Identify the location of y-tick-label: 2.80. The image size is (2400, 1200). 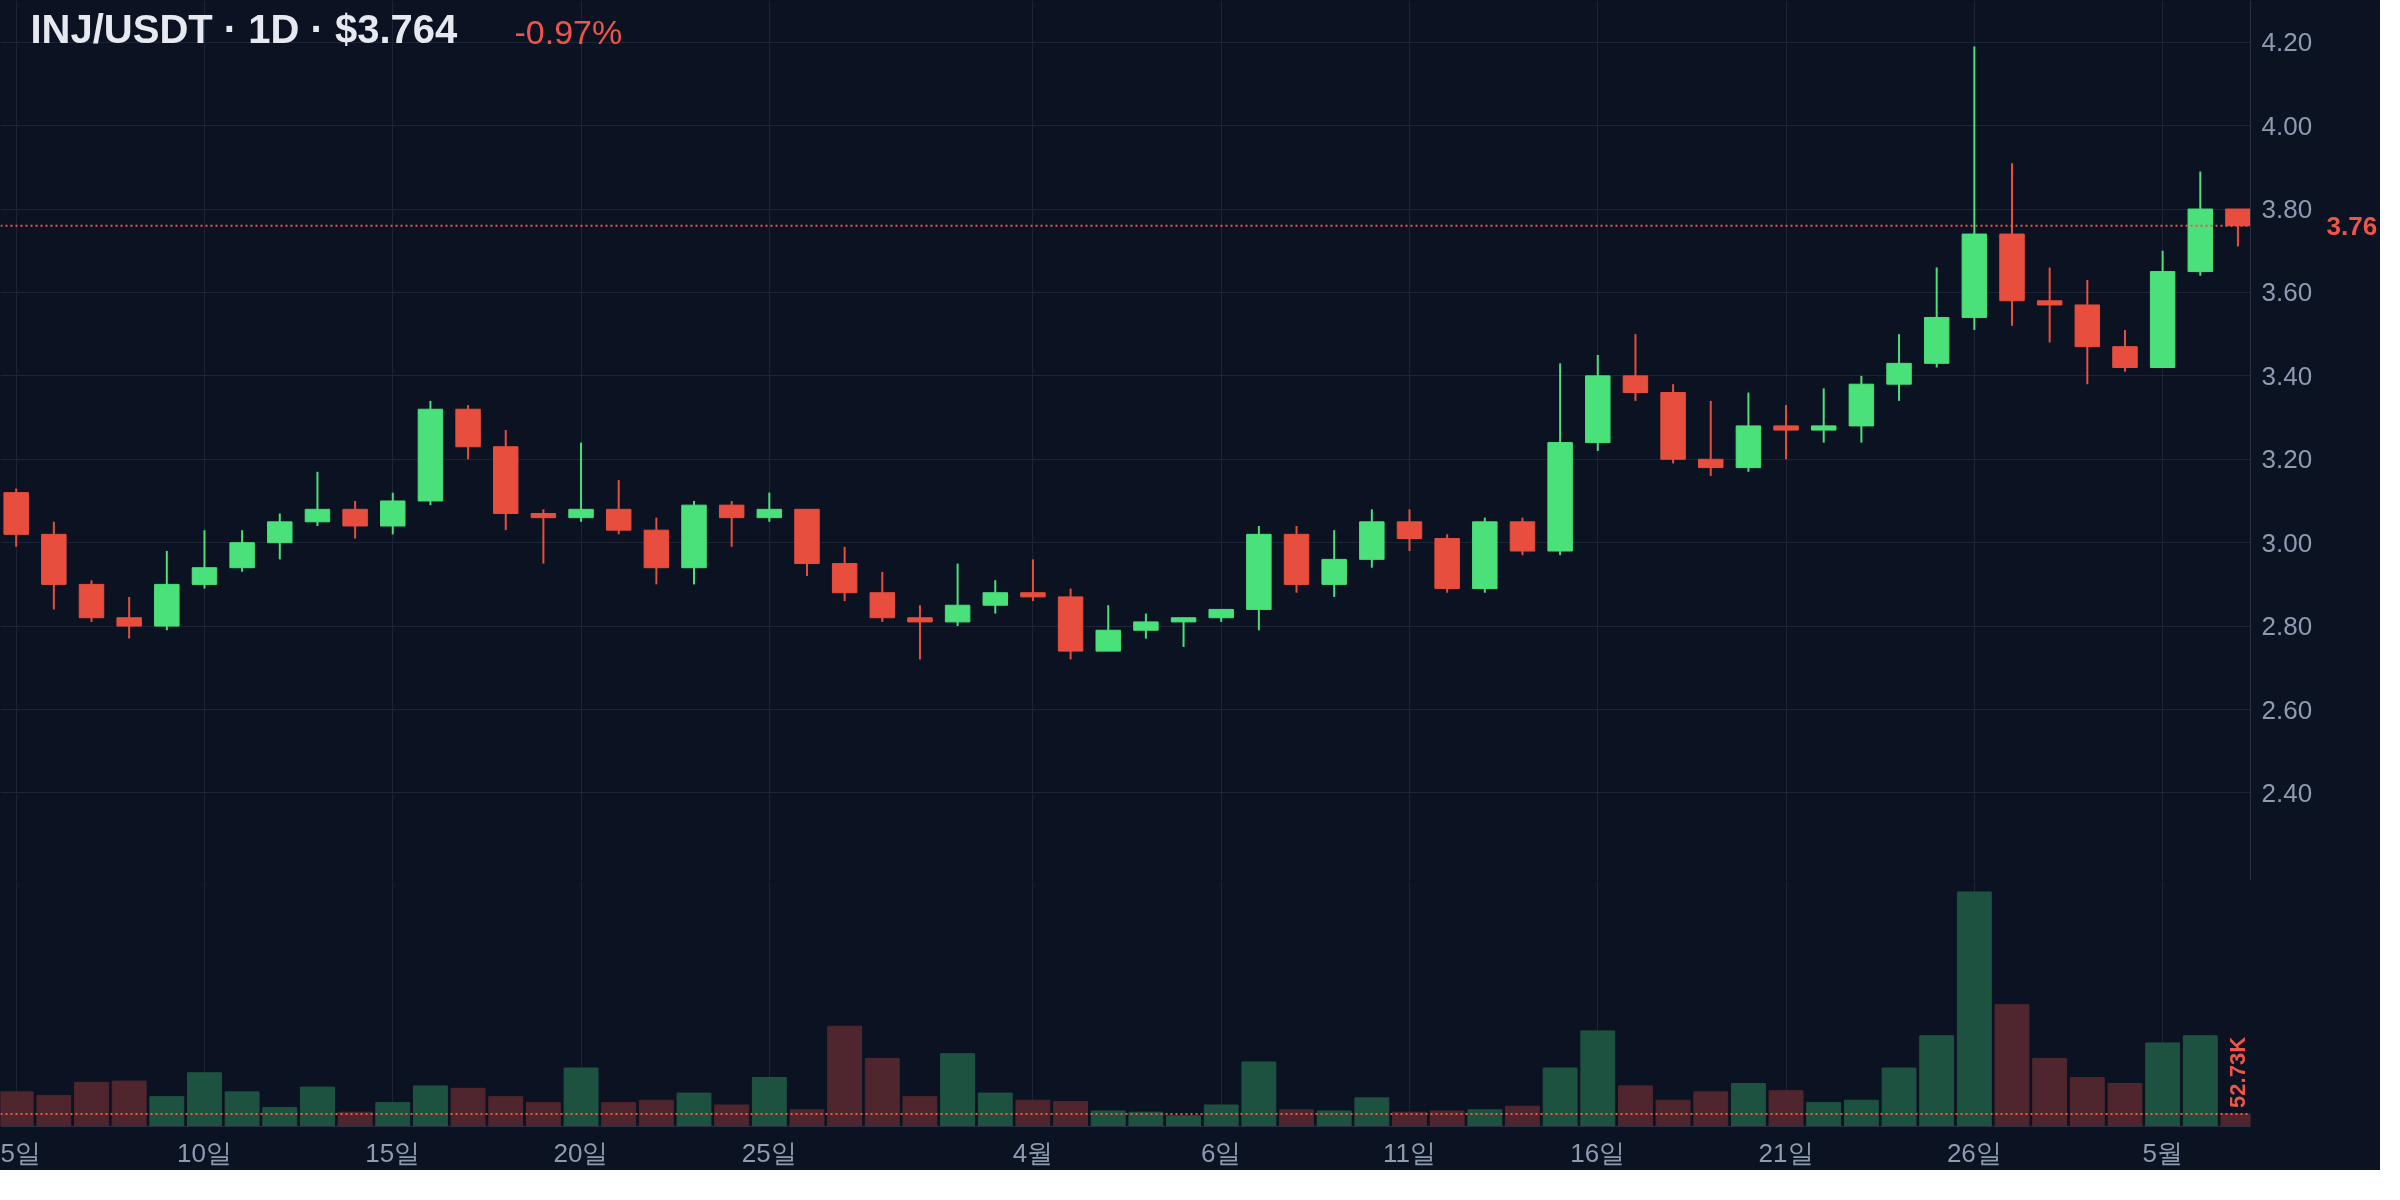
(2287, 626).